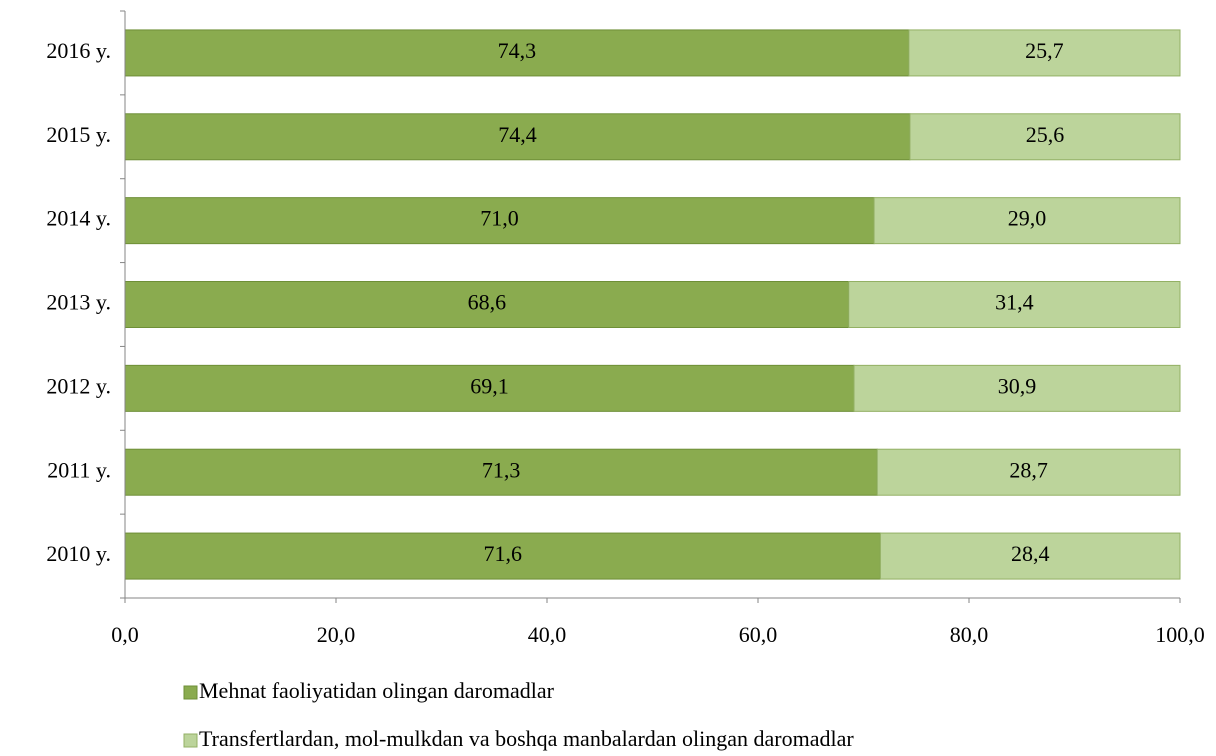  Describe the element at coordinates (758, 634) in the screenshot. I see `x-tick-label: 60,0` at that location.